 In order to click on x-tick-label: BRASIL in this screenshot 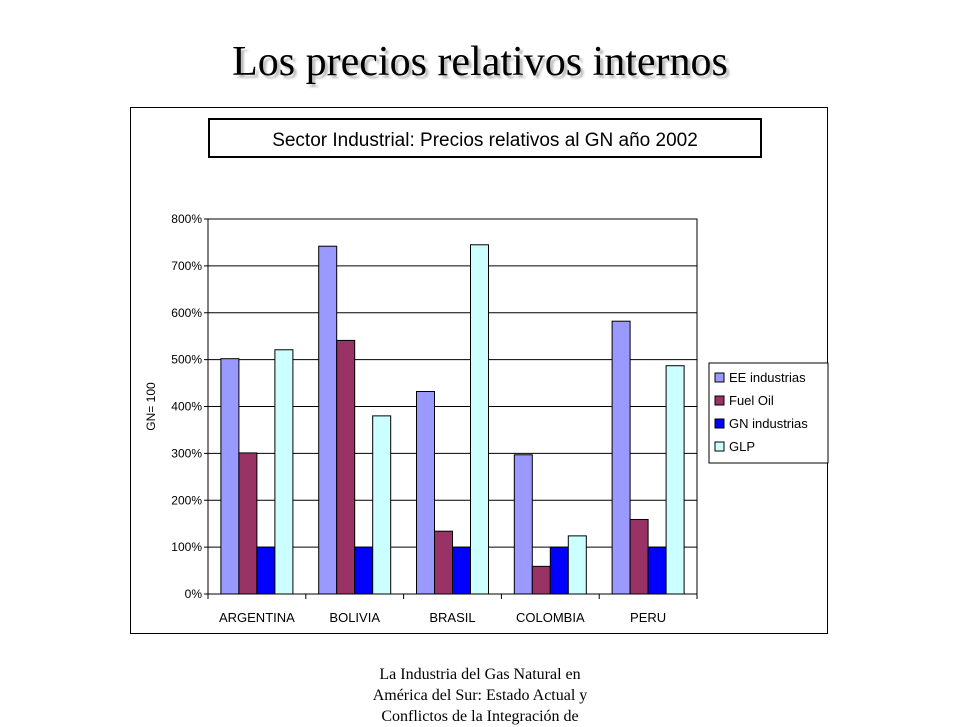, I will do `click(452, 617)`.